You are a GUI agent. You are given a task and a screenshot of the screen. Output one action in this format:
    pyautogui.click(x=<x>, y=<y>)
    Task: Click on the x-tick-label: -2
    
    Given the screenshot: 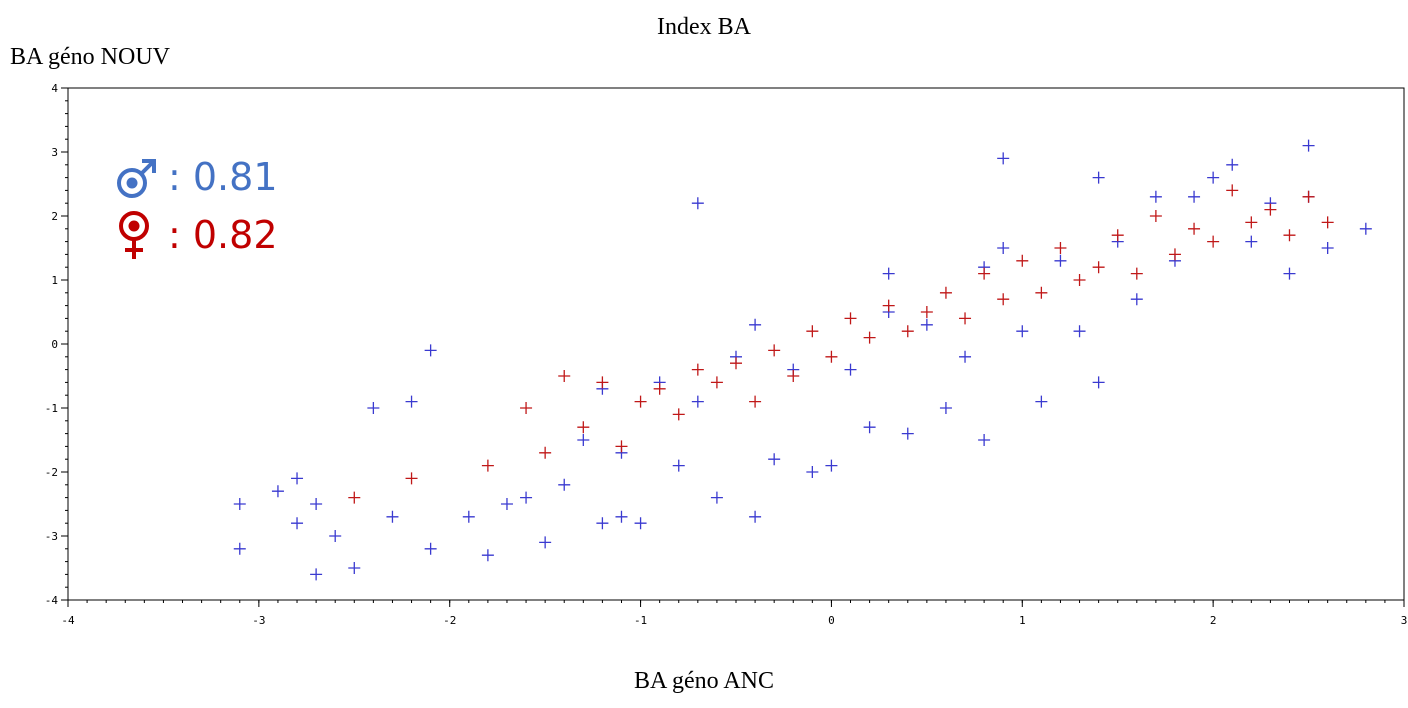 What is the action you would take?
    pyautogui.click(x=449, y=620)
    